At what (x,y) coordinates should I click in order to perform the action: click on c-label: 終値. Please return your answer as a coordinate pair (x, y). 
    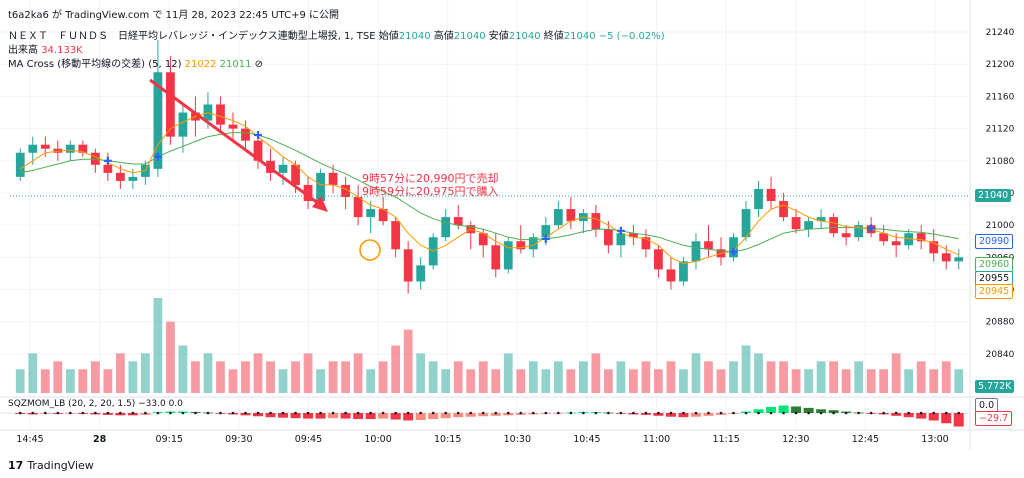
    Looking at the image, I should click on (553, 36).